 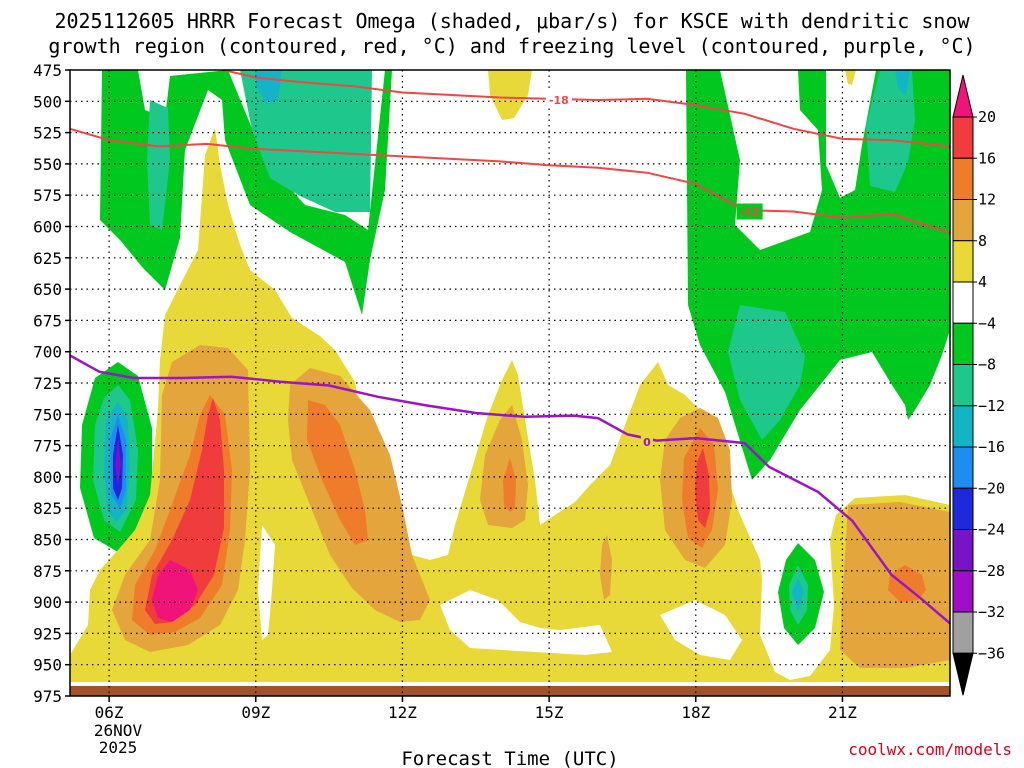 What do you see at coordinates (47, 540) in the screenshot?
I see `y-tick-label: 850` at bounding box center [47, 540].